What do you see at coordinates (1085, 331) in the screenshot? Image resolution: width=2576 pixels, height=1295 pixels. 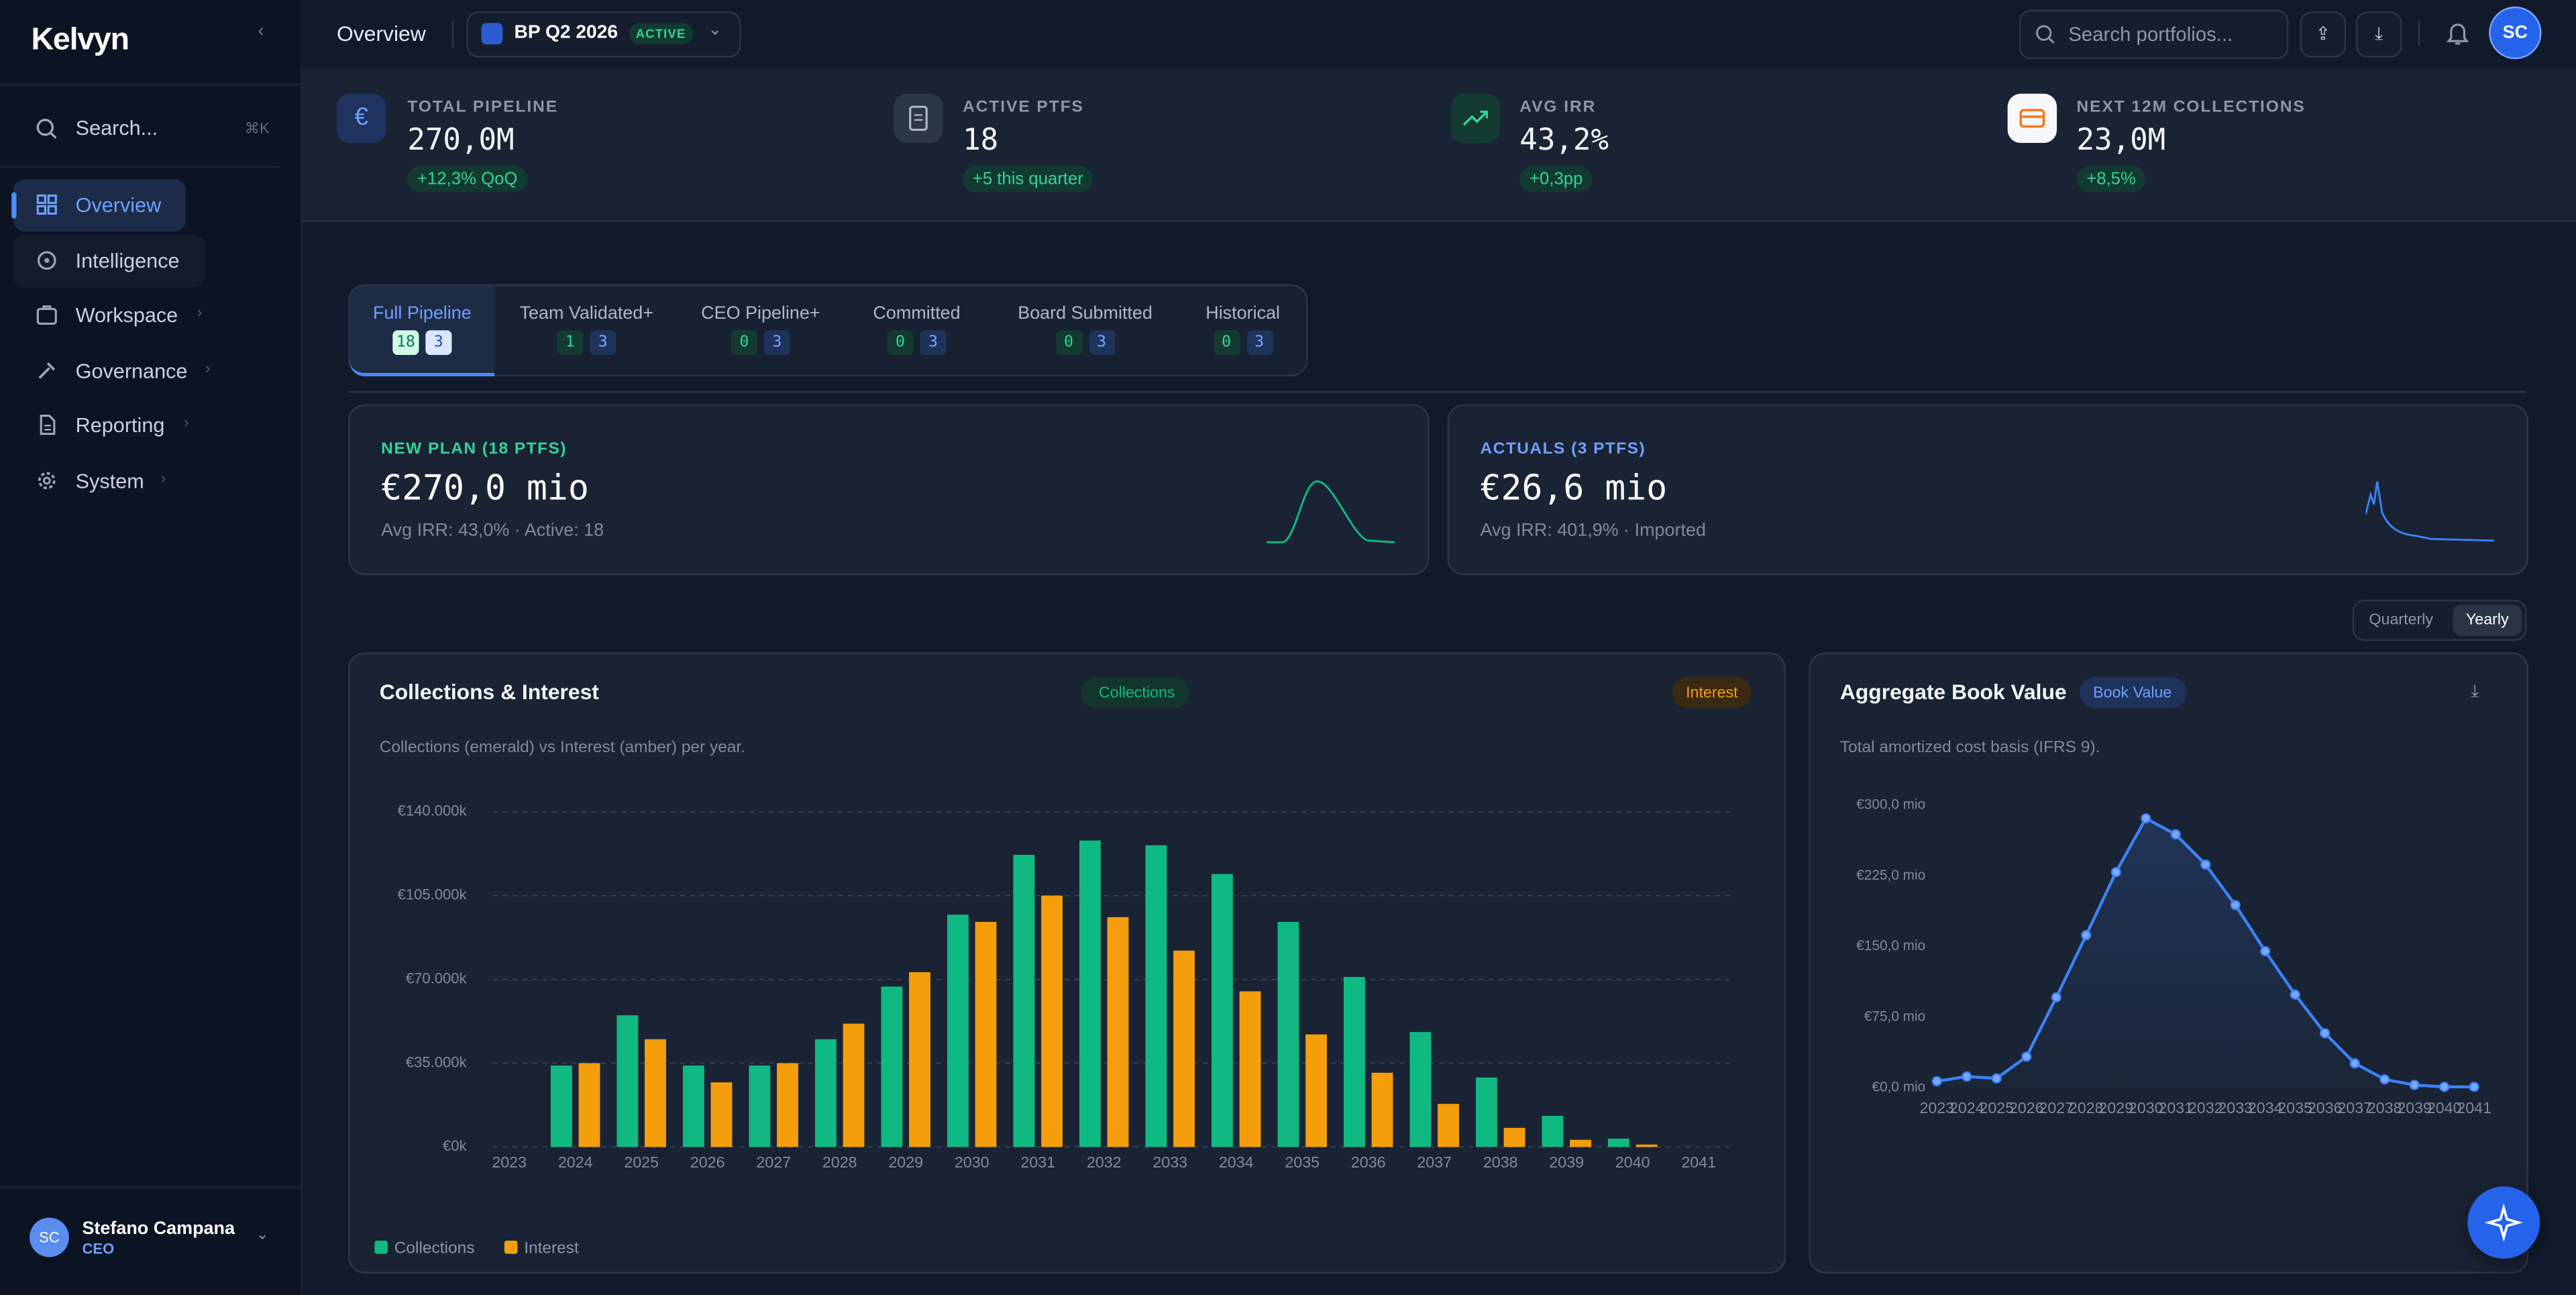 I see `tab: Board Submitted 0 3` at bounding box center [1085, 331].